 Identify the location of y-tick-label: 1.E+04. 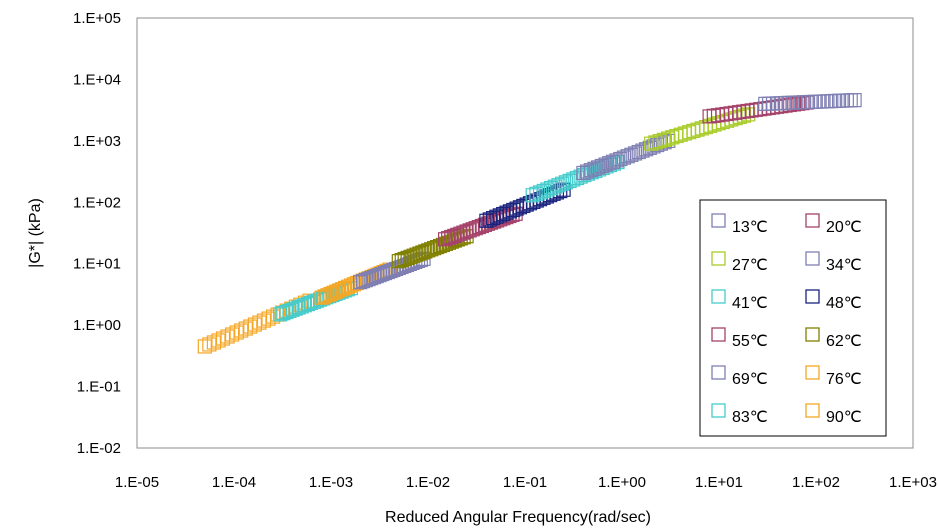
(97, 79).